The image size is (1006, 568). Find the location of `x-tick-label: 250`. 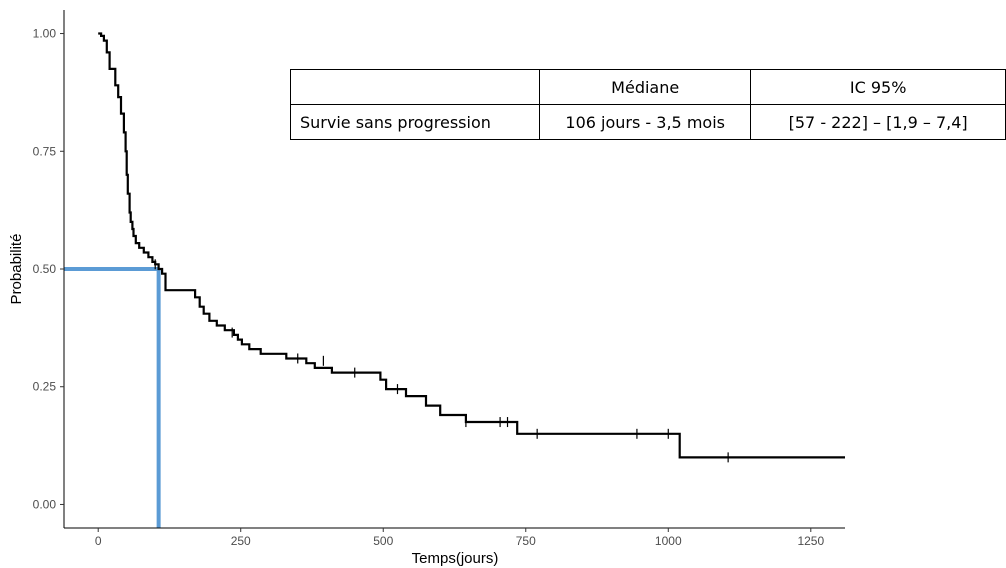

x-tick-label: 250 is located at coordinates (241, 541).